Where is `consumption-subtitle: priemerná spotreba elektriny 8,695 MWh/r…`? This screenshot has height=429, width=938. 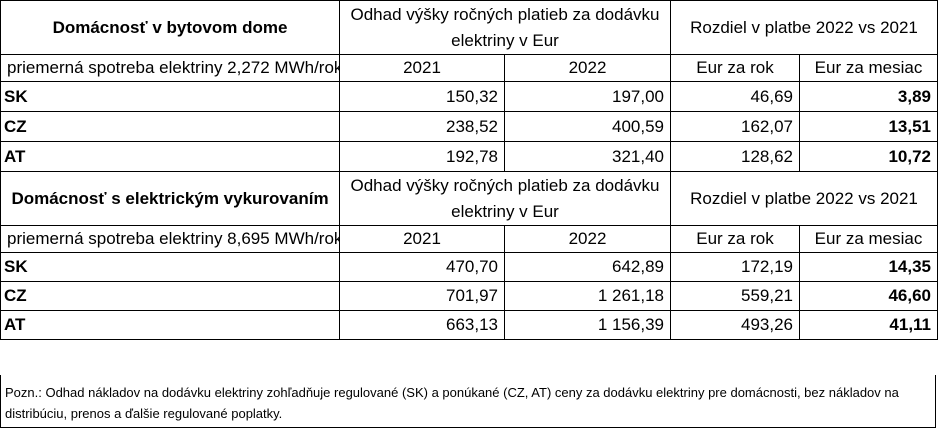
consumption-subtitle: priemerná spotreba elektriny 8,695 MWh/r… is located at coordinates (170, 239).